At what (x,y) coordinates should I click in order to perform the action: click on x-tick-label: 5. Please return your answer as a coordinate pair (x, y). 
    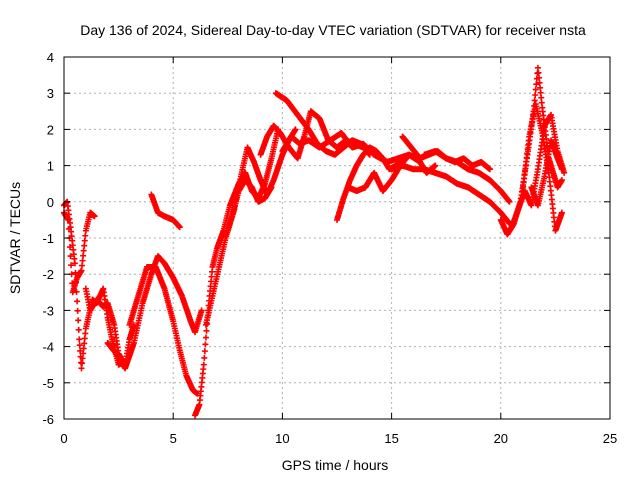
    Looking at the image, I should click on (173, 438).